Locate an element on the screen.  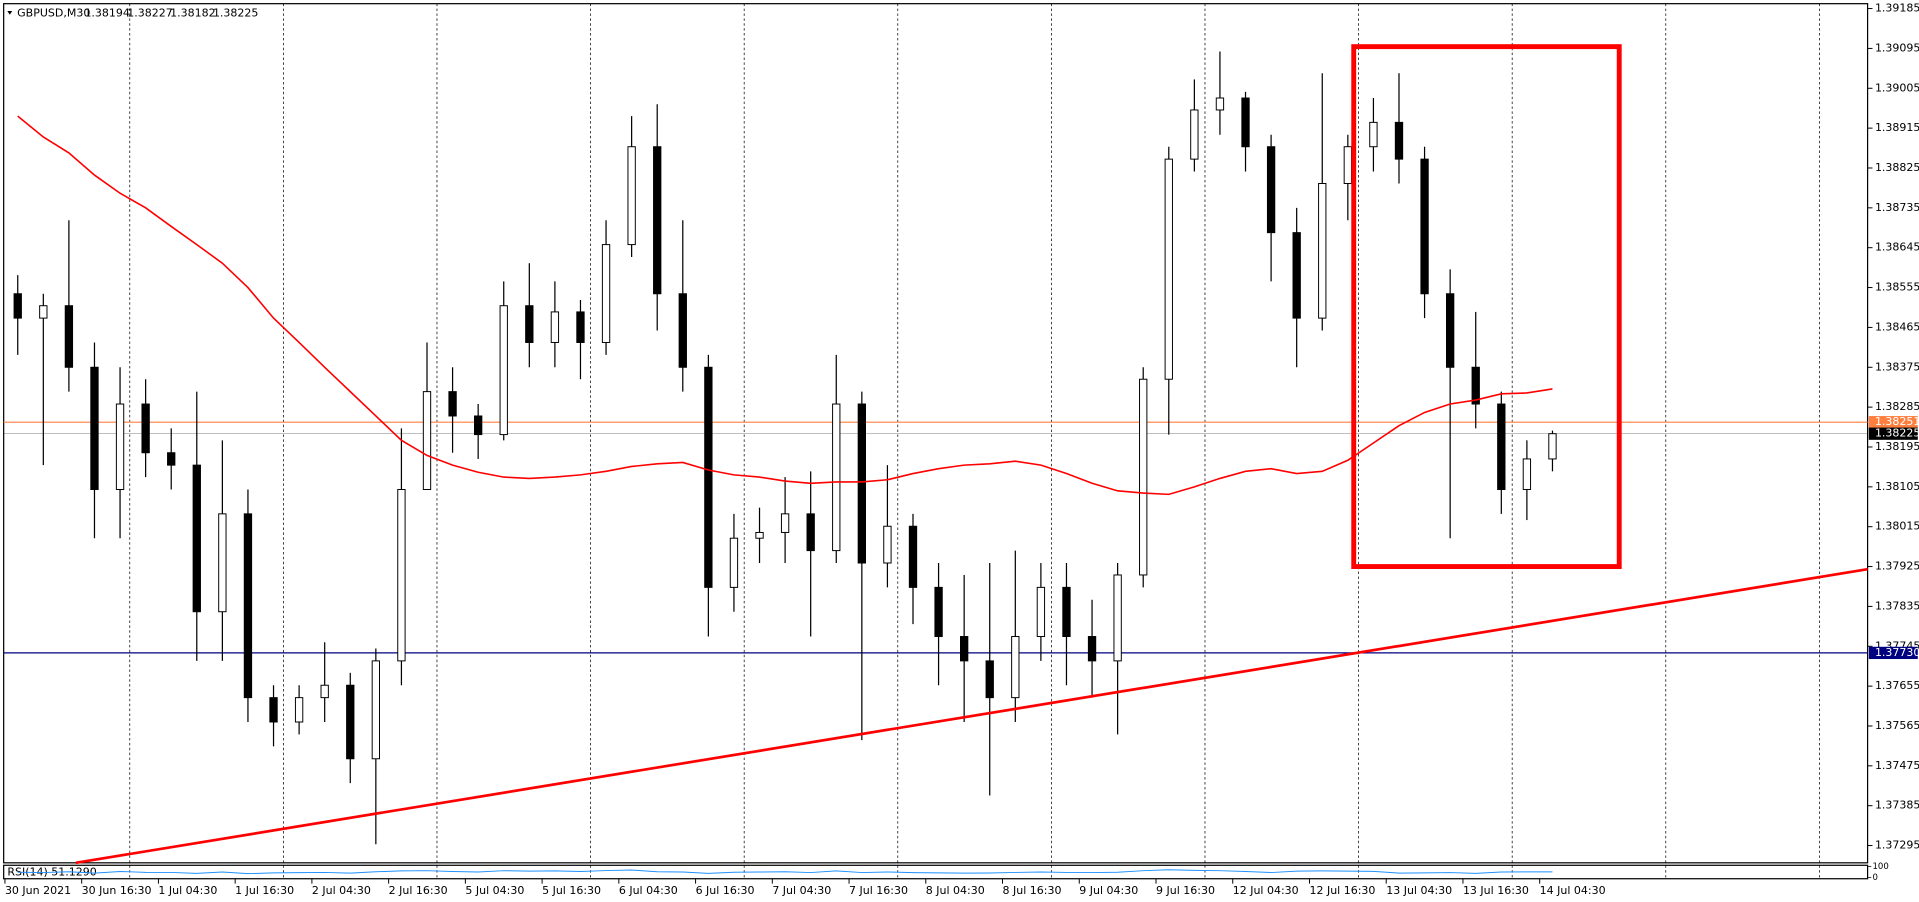
x-tick-label: 30 Jun 2021 is located at coordinates (38, 890).